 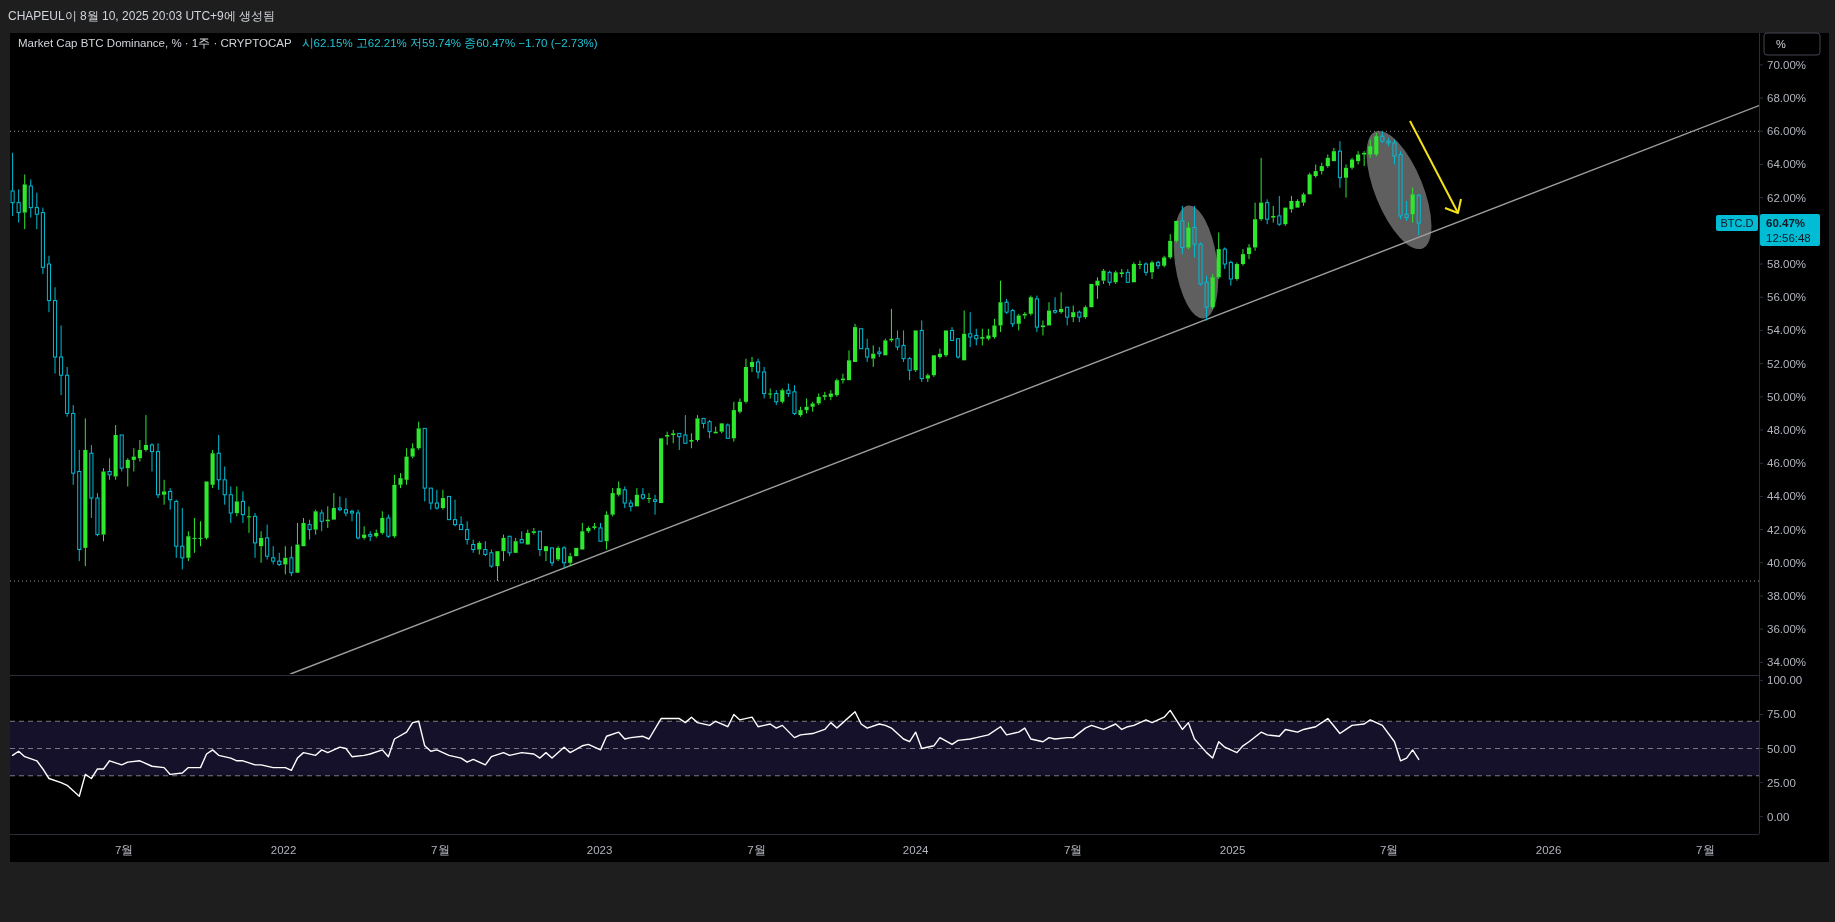 What do you see at coordinates (1781, 714) in the screenshot?
I see `y-tick-label: 75.00` at bounding box center [1781, 714].